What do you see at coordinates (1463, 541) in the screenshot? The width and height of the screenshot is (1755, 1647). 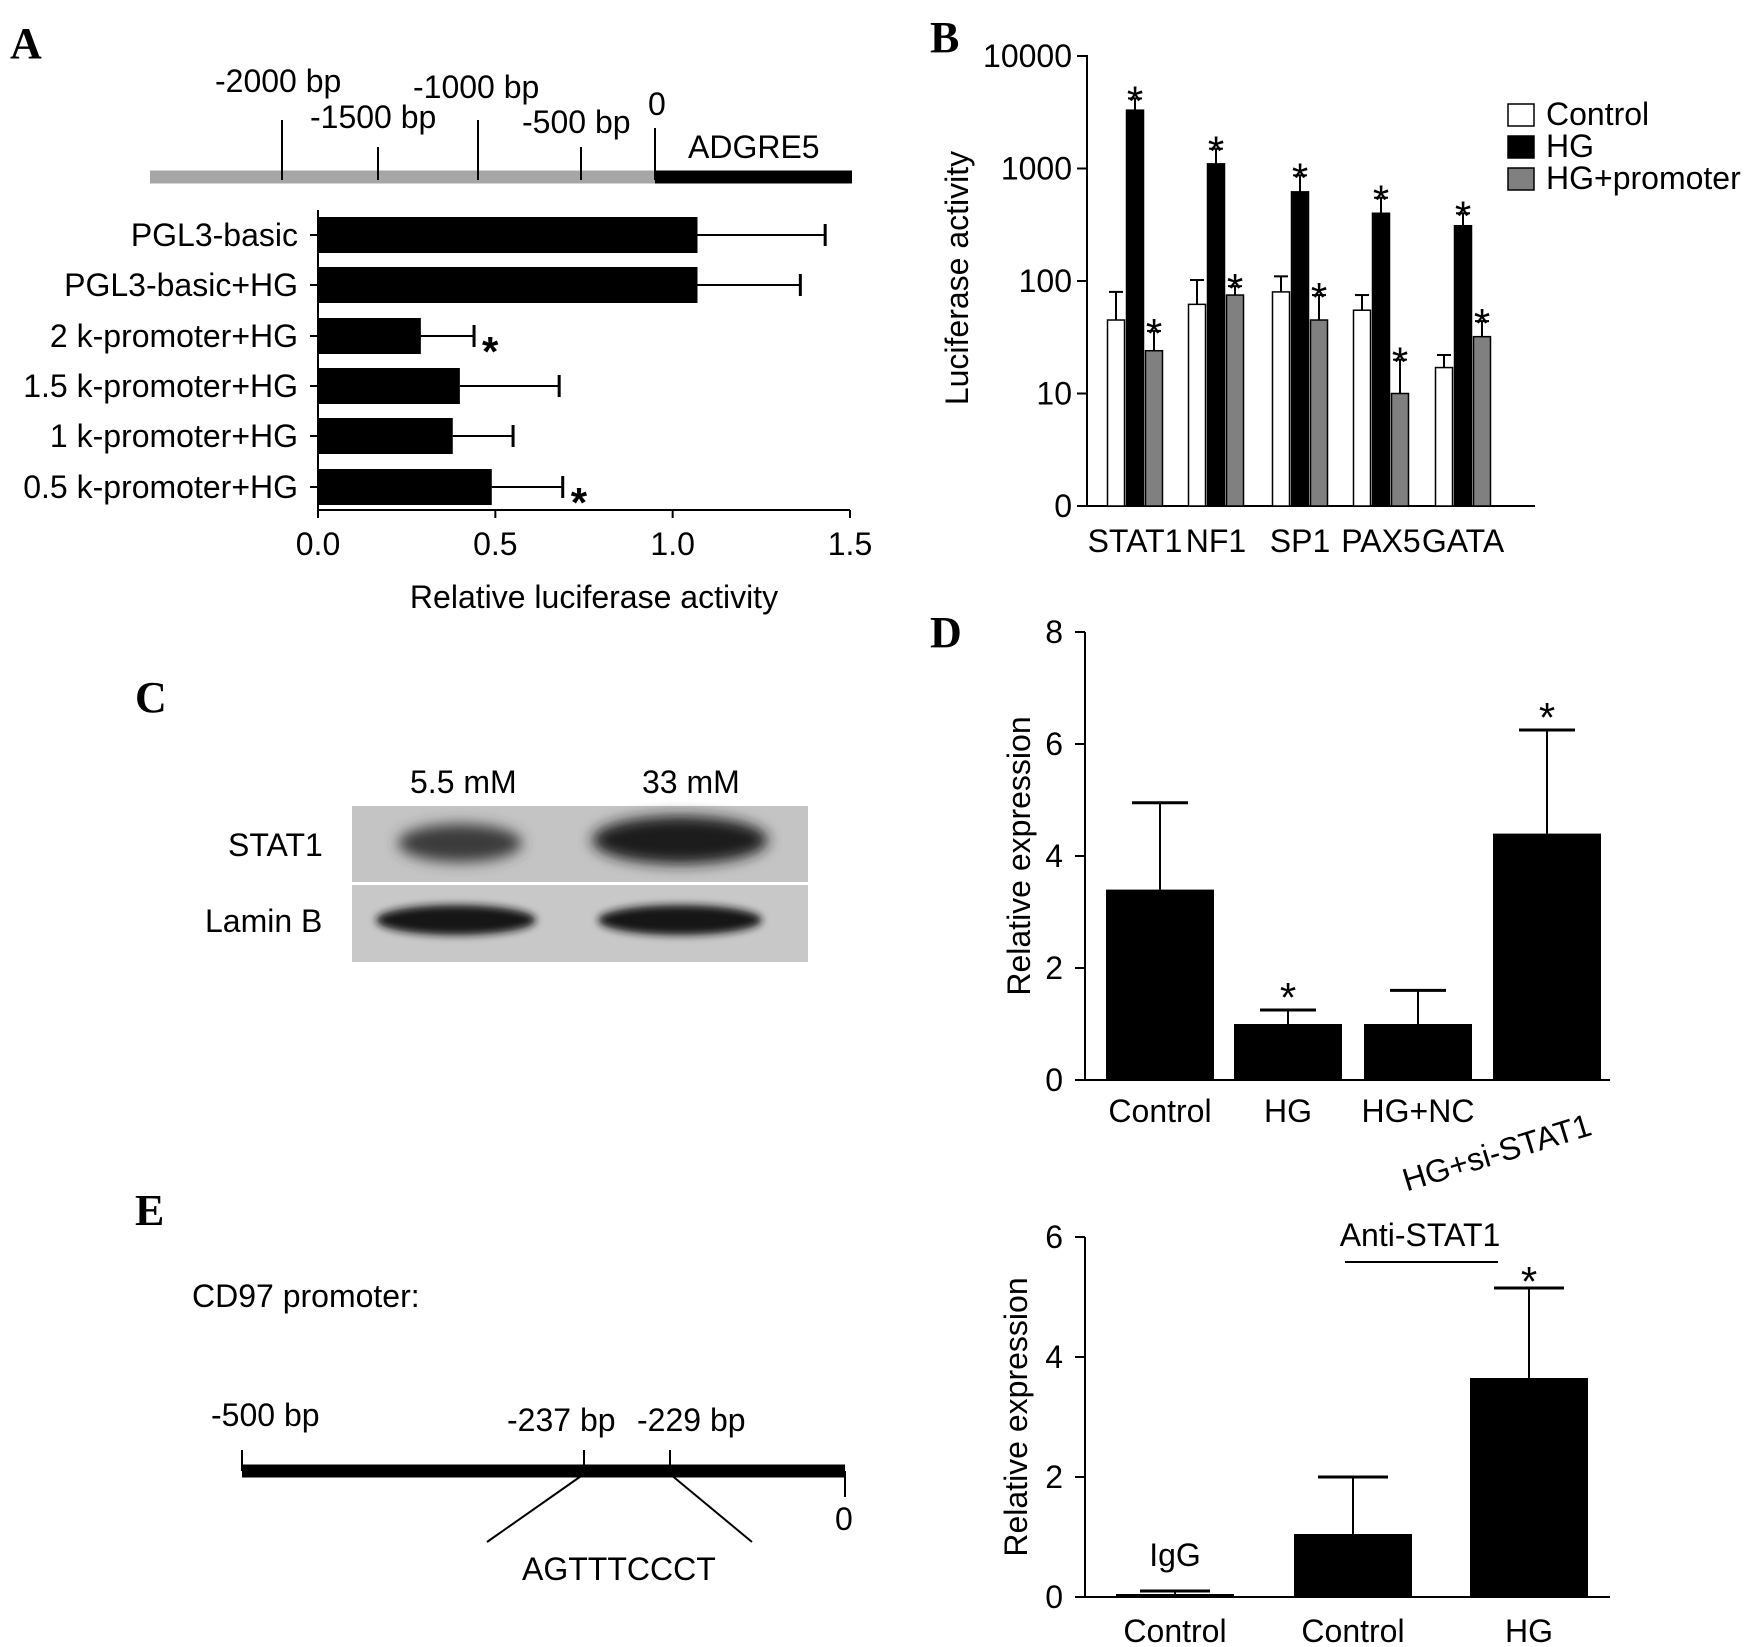 I see `b-category-label: GATA` at bounding box center [1463, 541].